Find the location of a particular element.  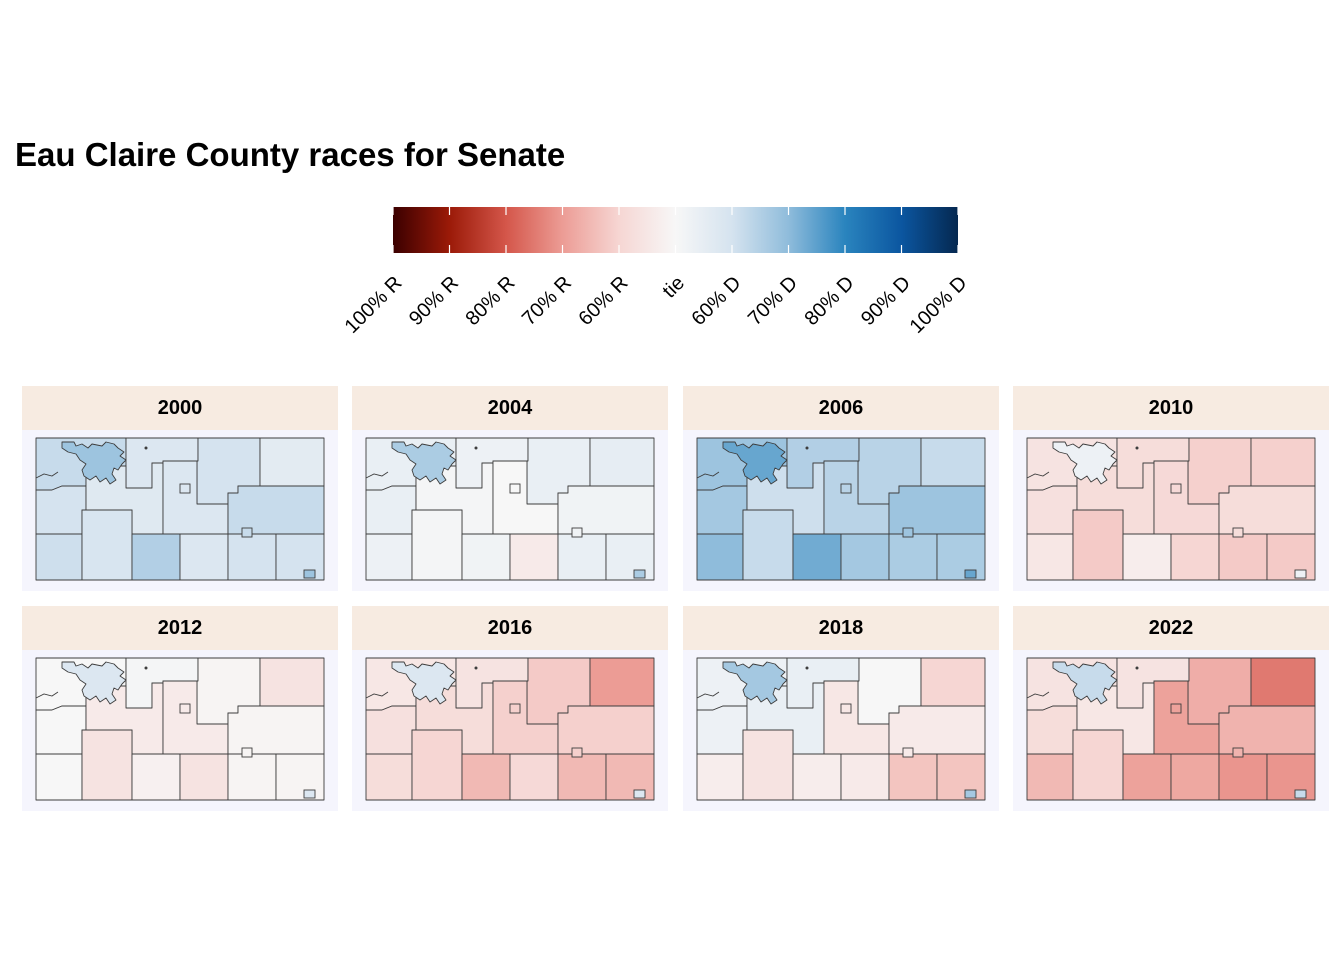

facet-panel-2022: 2022 is located at coordinates (1171, 708).